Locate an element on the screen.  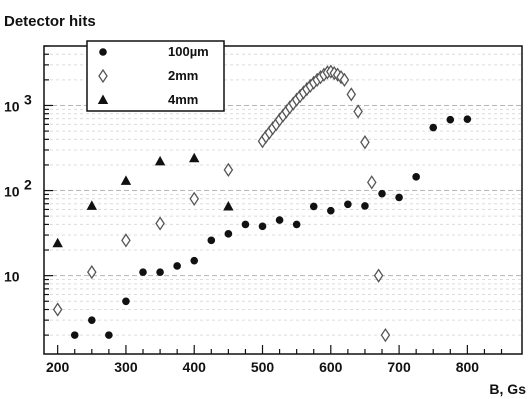
legend: 100µm 2mm 4mm is located at coordinates (155, 76).